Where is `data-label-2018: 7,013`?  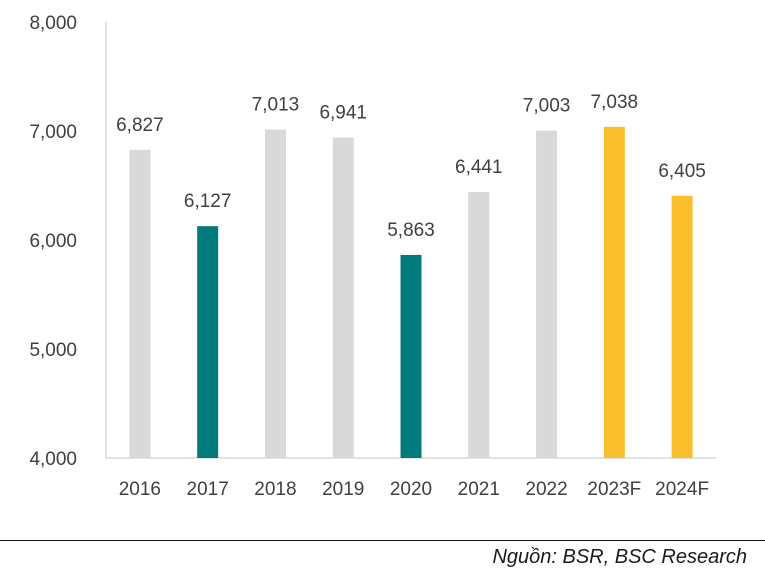 data-label-2018: 7,013 is located at coordinates (276, 105).